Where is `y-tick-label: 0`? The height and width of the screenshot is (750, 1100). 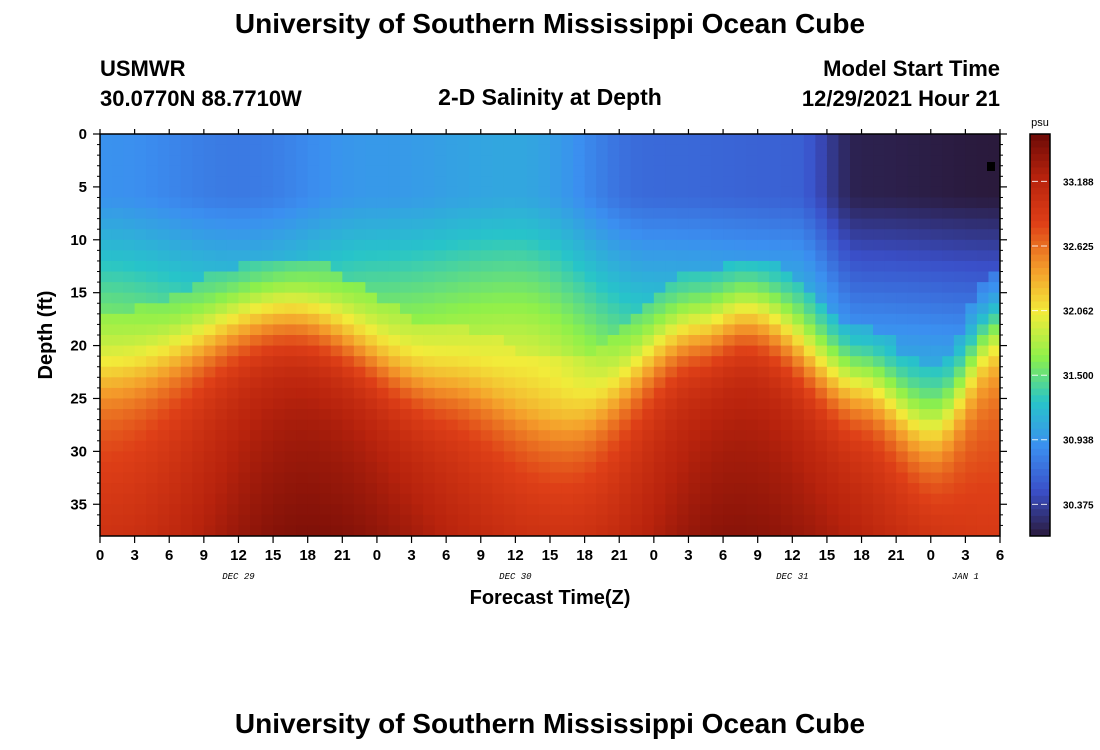
y-tick-label: 0 is located at coordinates (83, 134).